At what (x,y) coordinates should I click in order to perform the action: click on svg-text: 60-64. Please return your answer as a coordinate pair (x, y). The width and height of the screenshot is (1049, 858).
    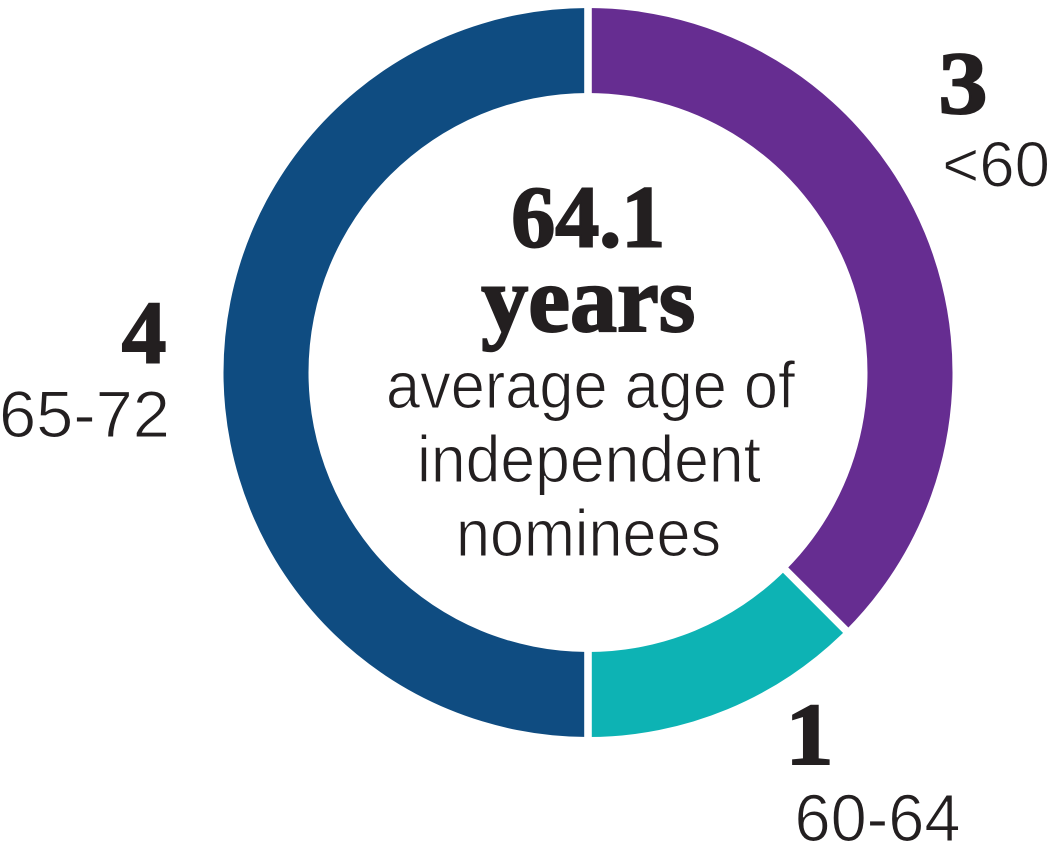
    Looking at the image, I should click on (878, 818).